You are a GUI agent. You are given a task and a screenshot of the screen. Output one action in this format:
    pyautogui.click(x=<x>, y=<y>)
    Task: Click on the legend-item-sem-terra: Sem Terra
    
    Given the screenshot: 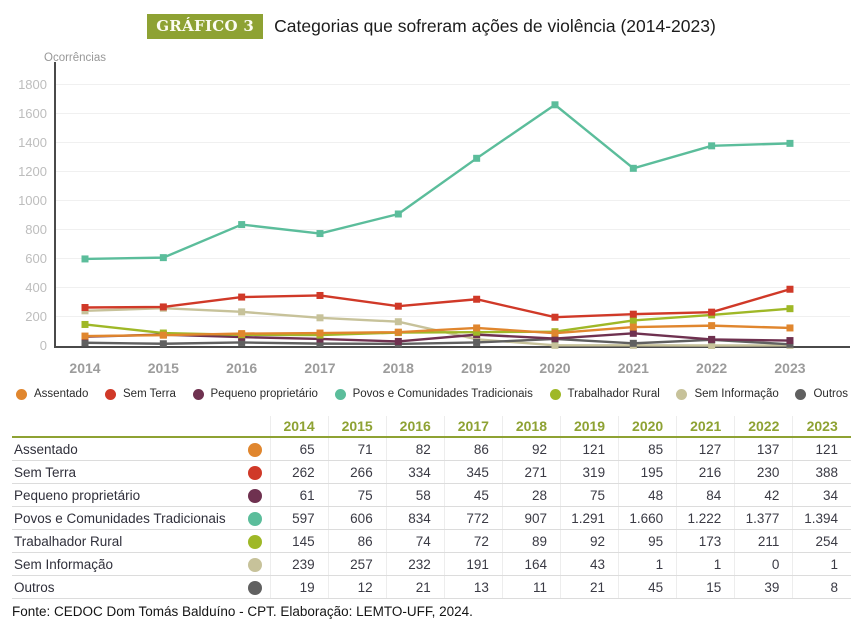 What is the action you would take?
    pyautogui.click(x=140, y=394)
    